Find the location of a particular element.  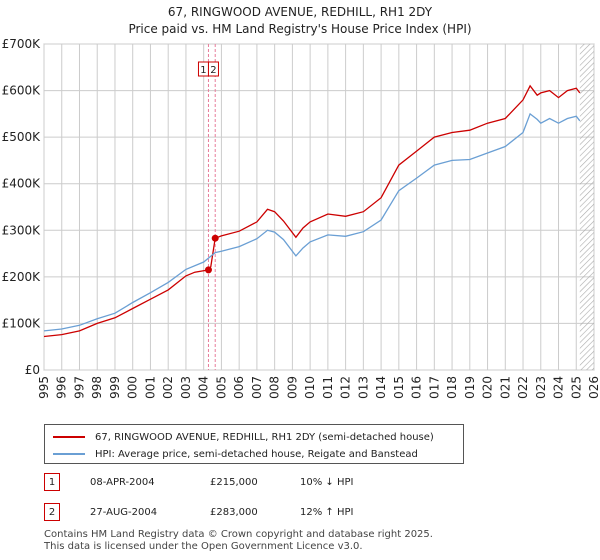

chart-title: 67, RINGWOOD AVENUE, REDHILL, RH1 2DY is located at coordinates (300, 12).